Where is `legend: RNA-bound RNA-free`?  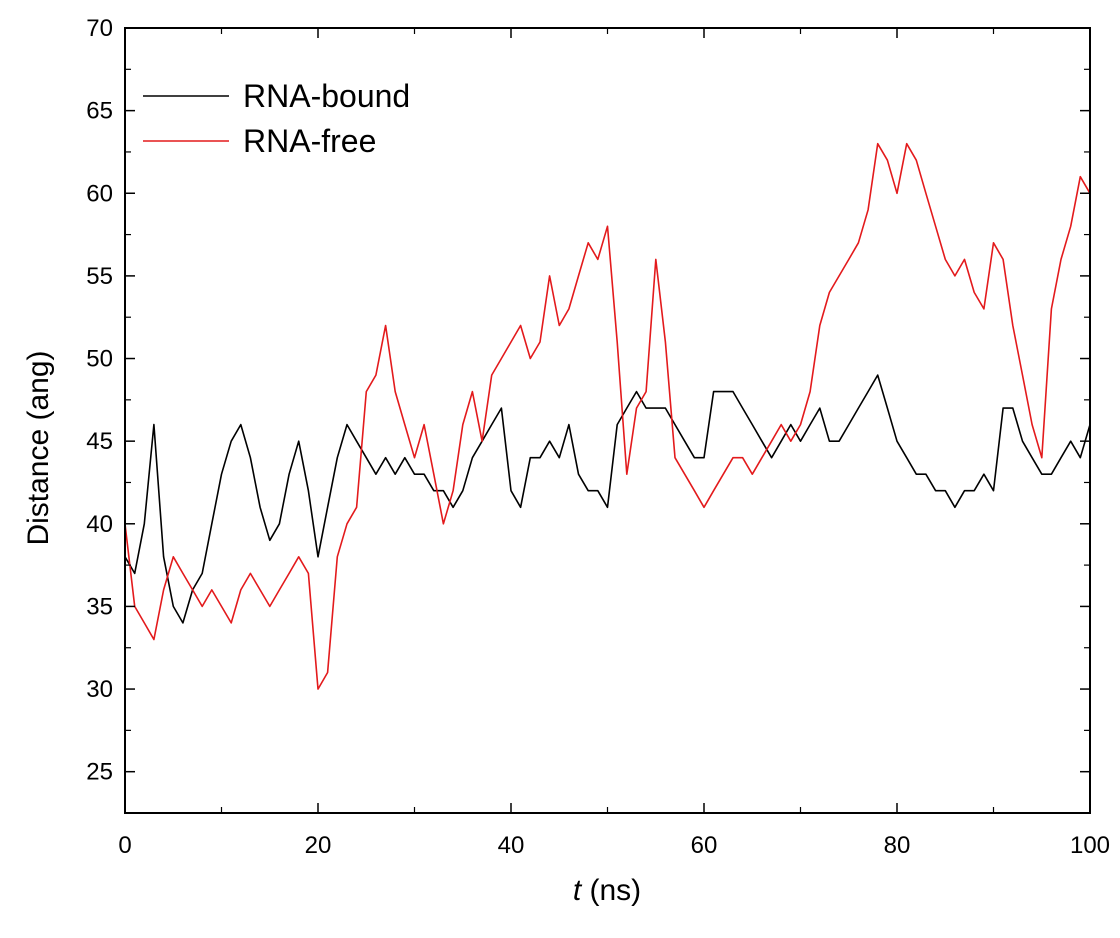 legend: RNA-bound RNA-free is located at coordinates (276, 118).